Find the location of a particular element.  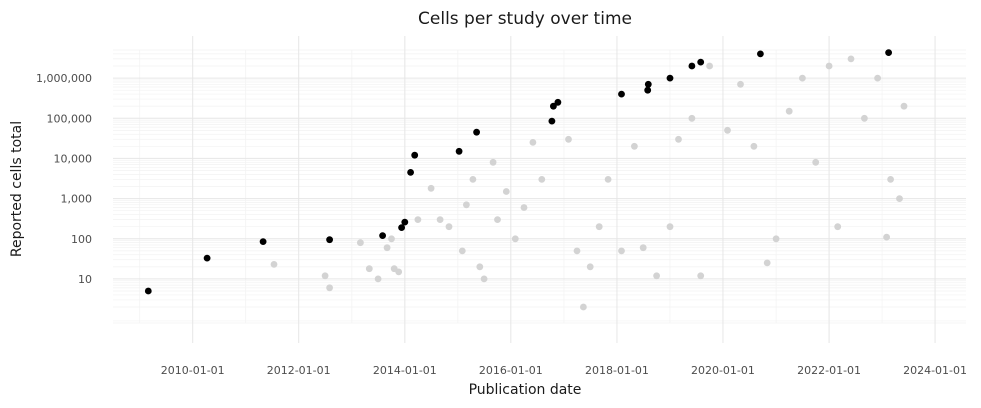

y-tick-label: 10,000 is located at coordinates (73, 158).